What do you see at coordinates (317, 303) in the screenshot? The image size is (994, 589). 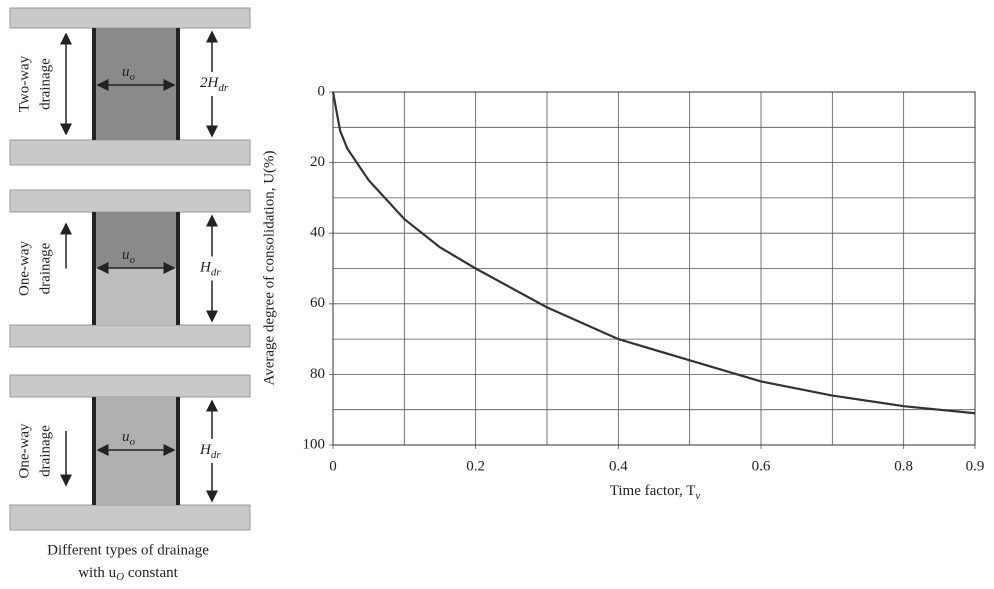 I see `y-tick-label: 60` at bounding box center [317, 303].